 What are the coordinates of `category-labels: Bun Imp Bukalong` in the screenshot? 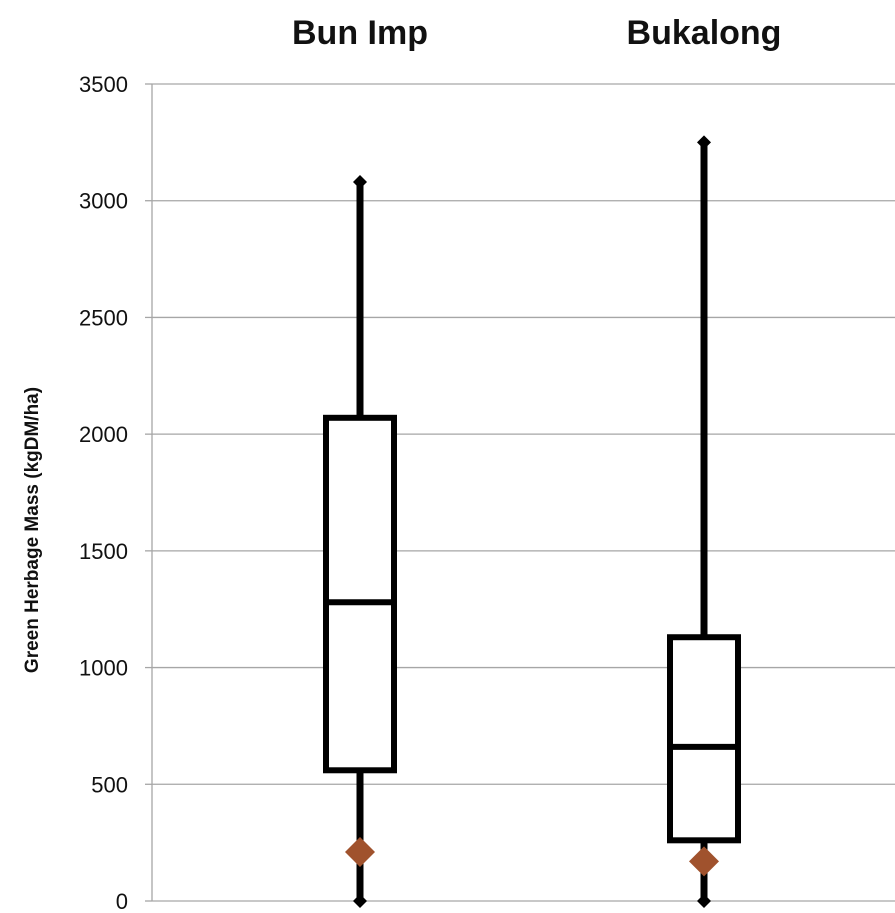 It's located at (536, 33).